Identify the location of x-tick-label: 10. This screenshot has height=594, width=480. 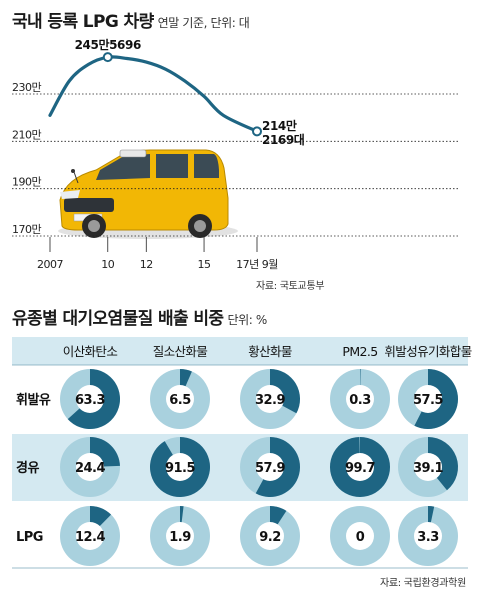
(107, 264).